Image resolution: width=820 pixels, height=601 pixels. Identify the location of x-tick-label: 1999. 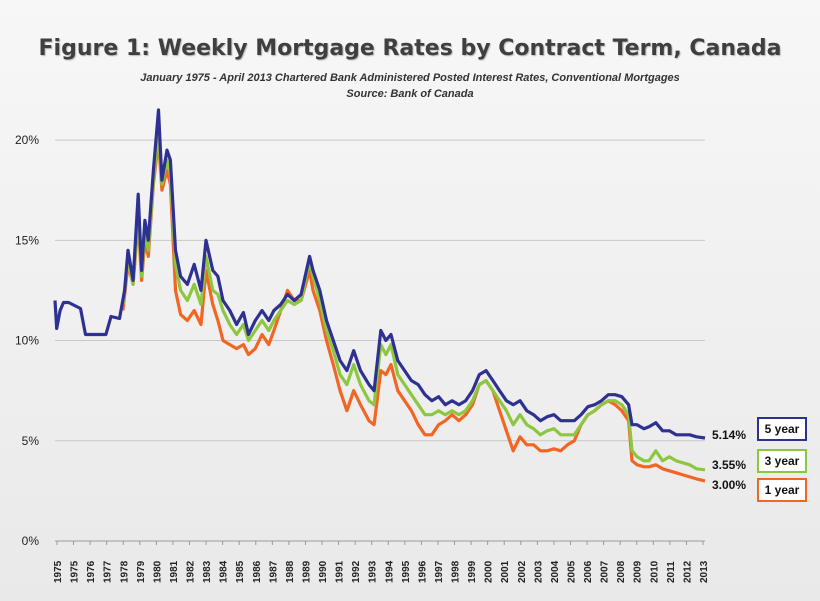
(472, 571).